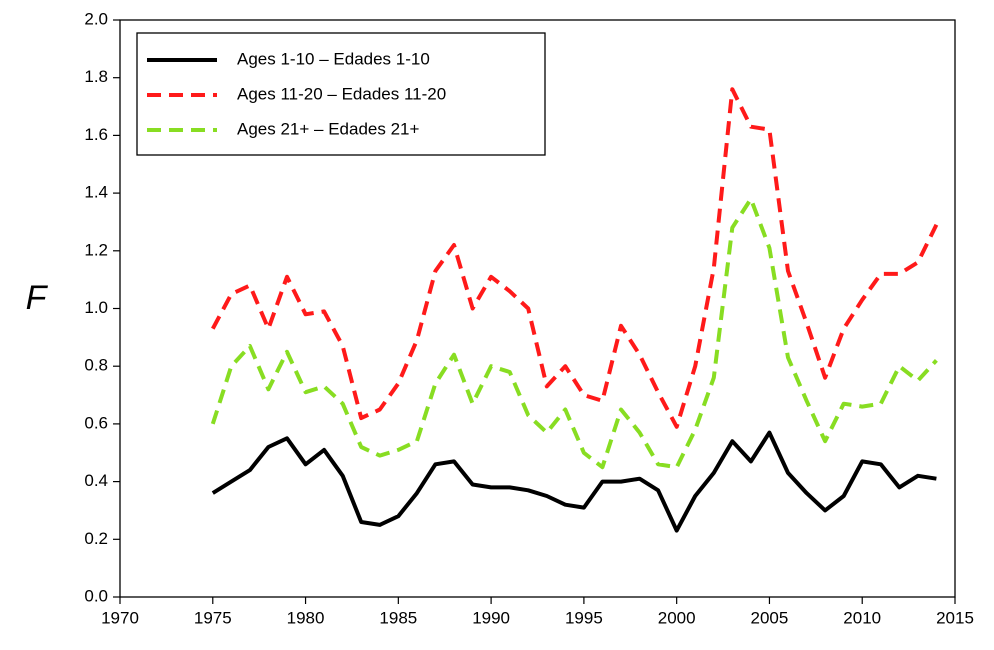 Image resolution: width=994 pixels, height=650 pixels. What do you see at coordinates (677, 617) in the screenshot?
I see `x-tick-label: 2000` at bounding box center [677, 617].